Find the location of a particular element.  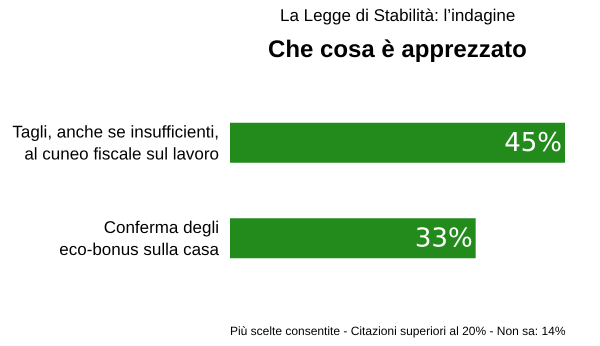

text: Più scelte consentite - Citazioni superiori al 20% - Non sa: 14% is located at coordinates (398, 331).